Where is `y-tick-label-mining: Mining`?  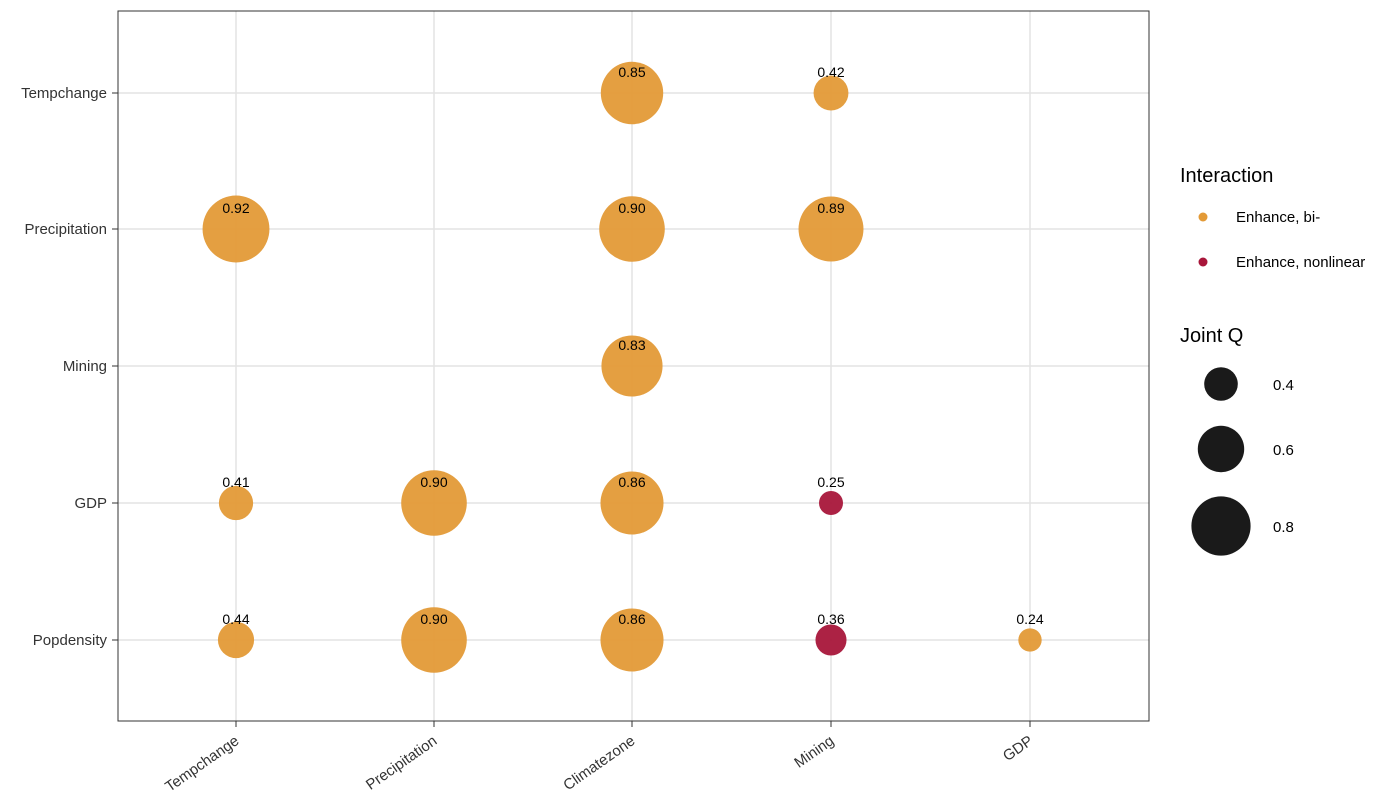
y-tick-label-mining: Mining is located at coordinates (85, 366).